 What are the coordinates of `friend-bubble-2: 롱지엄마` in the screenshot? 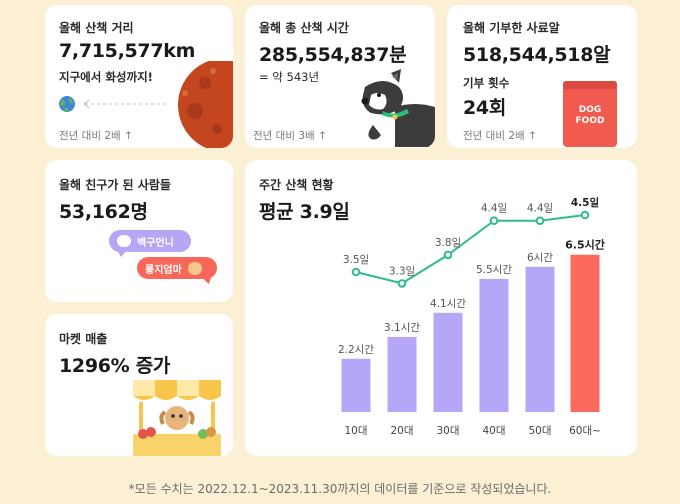 It's located at (177, 268).